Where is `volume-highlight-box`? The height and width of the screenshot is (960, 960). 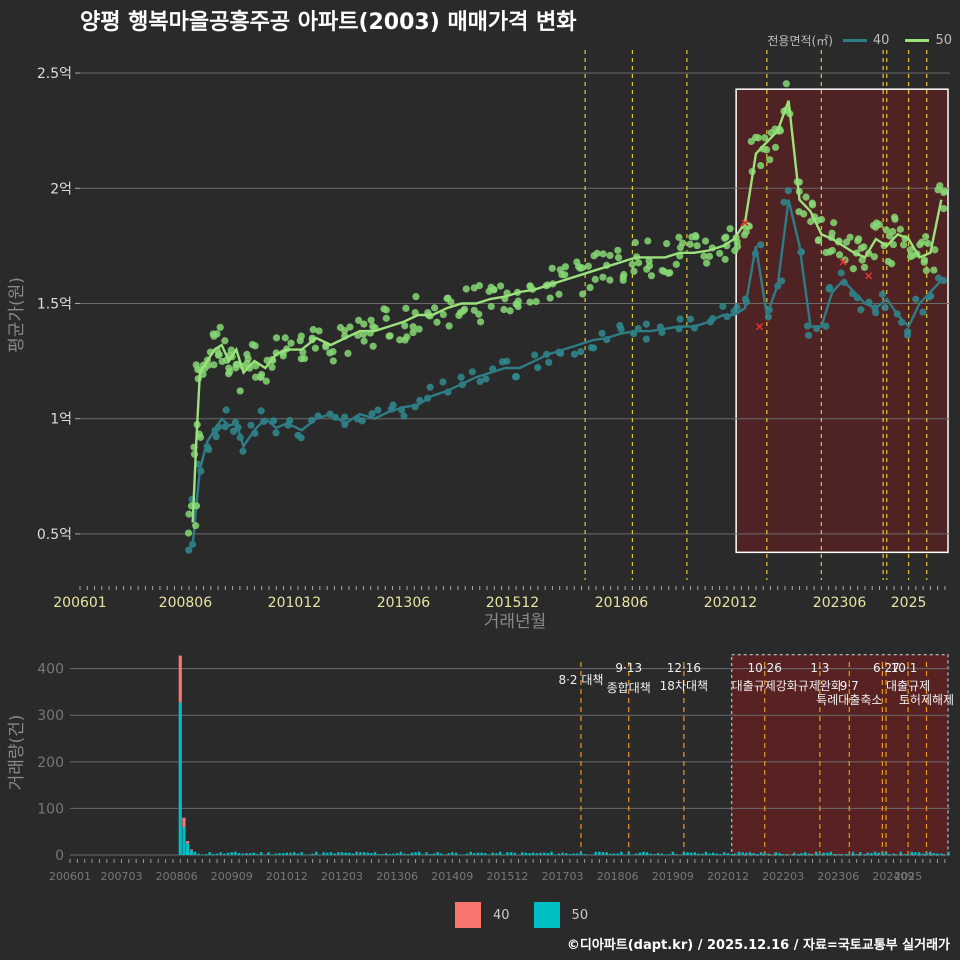 volume-highlight-box is located at coordinates (839, 754).